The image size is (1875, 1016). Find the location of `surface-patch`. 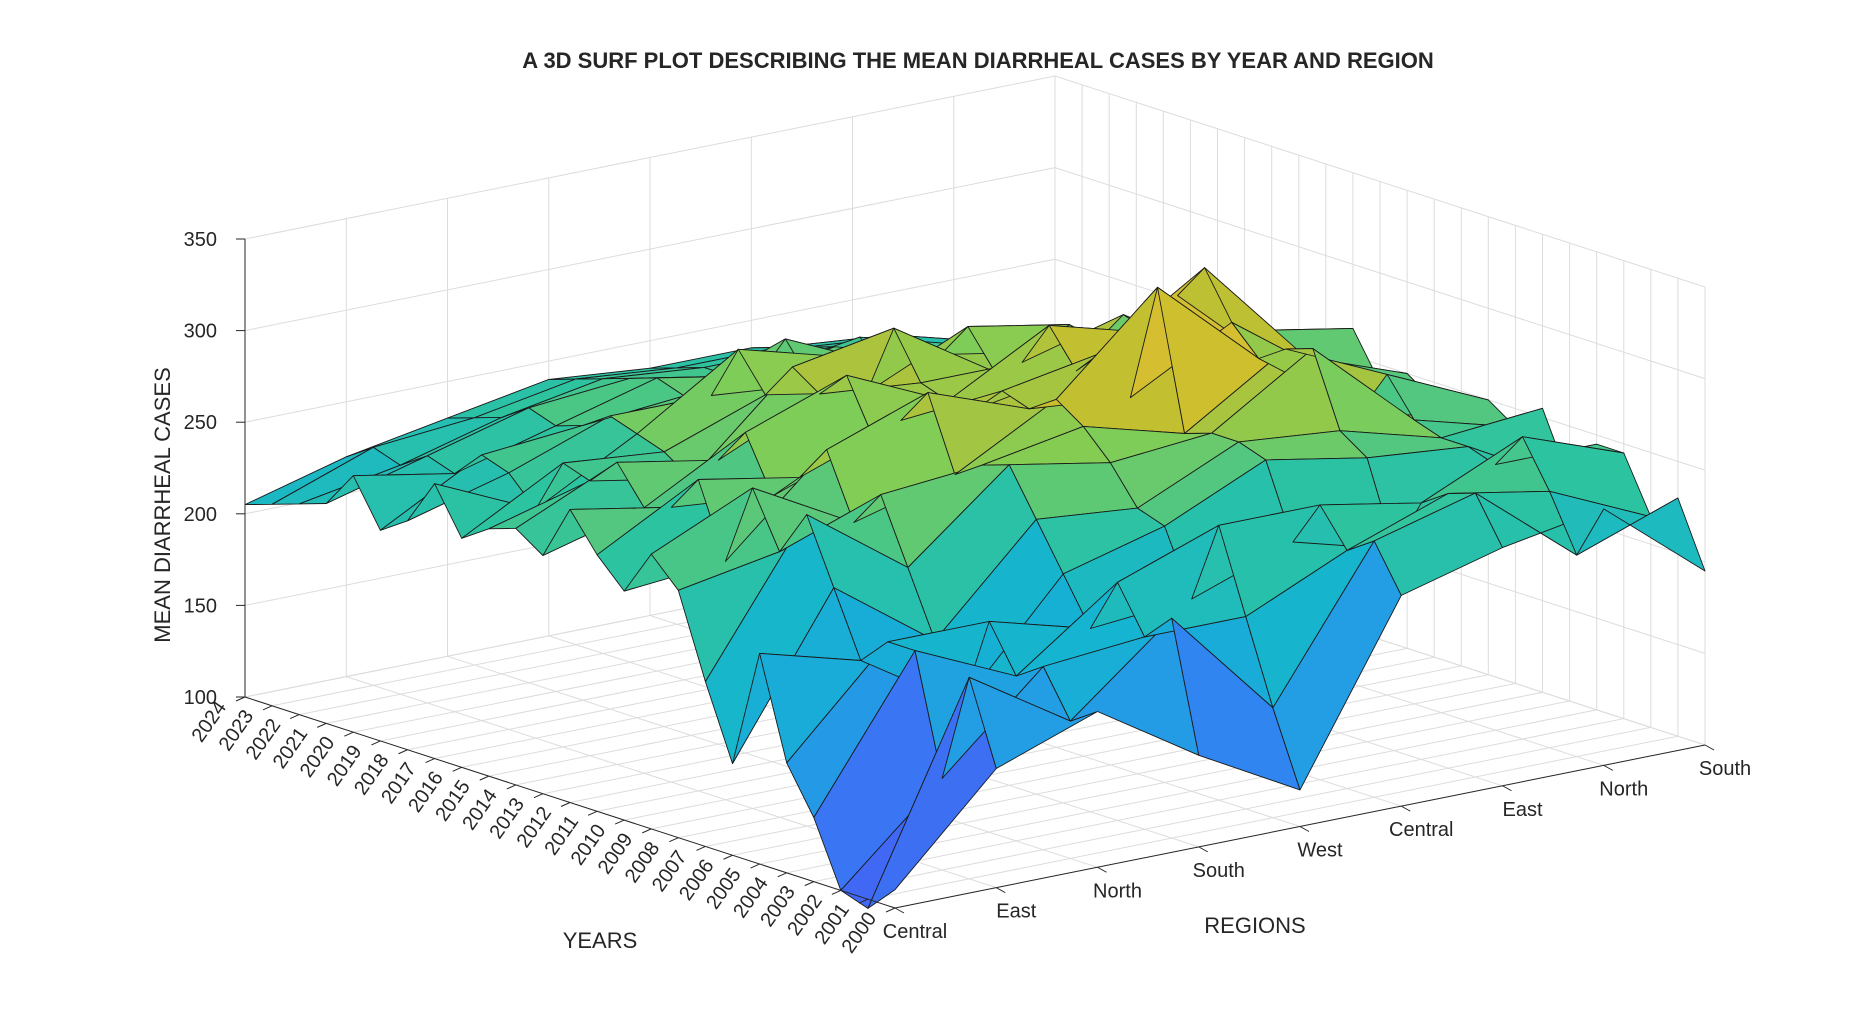

surface-patch is located at coordinates (1641, 534).